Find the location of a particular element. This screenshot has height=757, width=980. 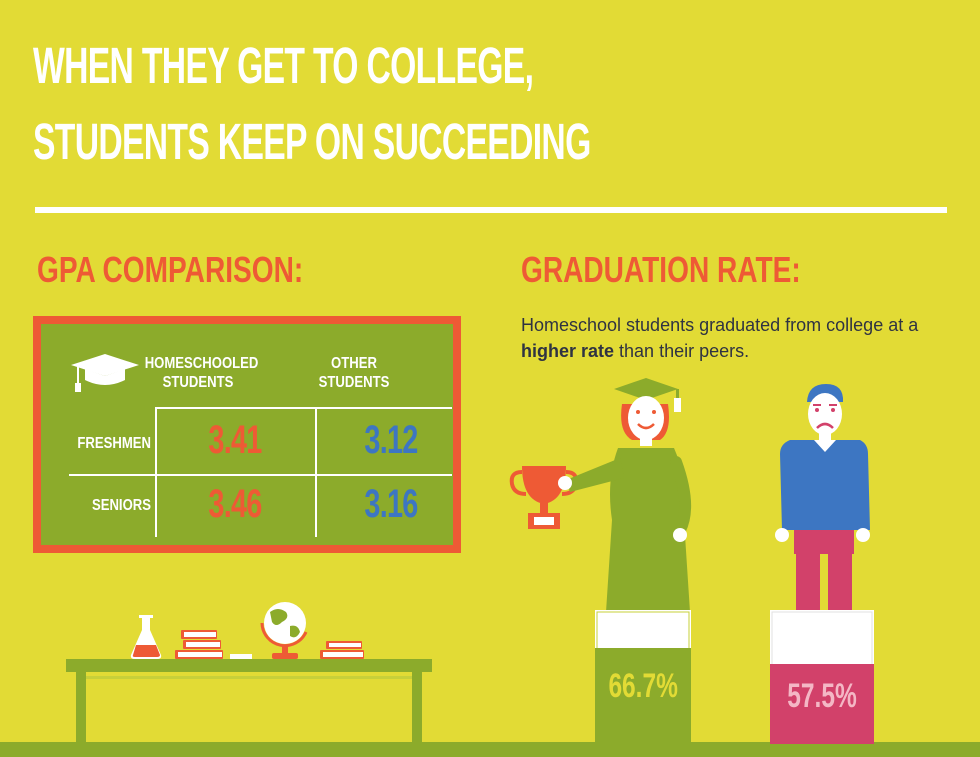

other-student-pedestal is located at coordinates (822, 677).